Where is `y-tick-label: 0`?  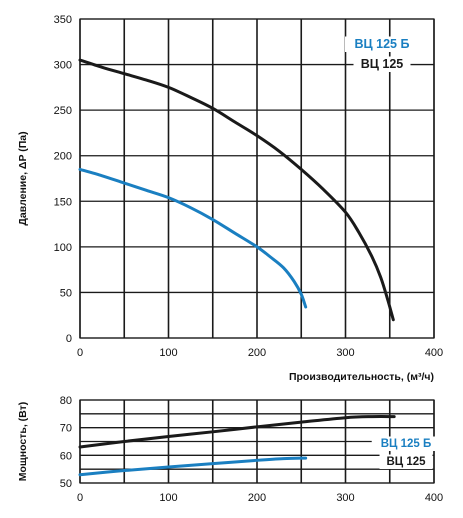 y-tick-label: 0 is located at coordinates (69, 339).